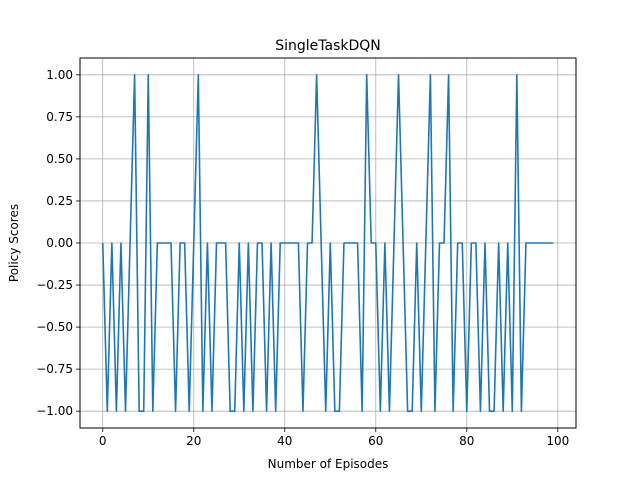 The width and height of the screenshot is (640, 480). What do you see at coordinates (59, 201) in the screenshot?
I see `y-tick-label: 0.25` at bounding box center [59, 201].